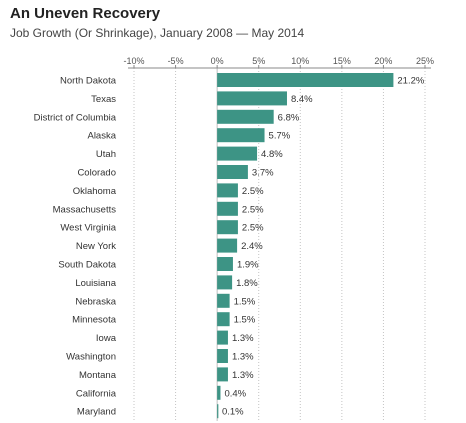  I want to click on value-label: 4.8%, so click(272, 154).